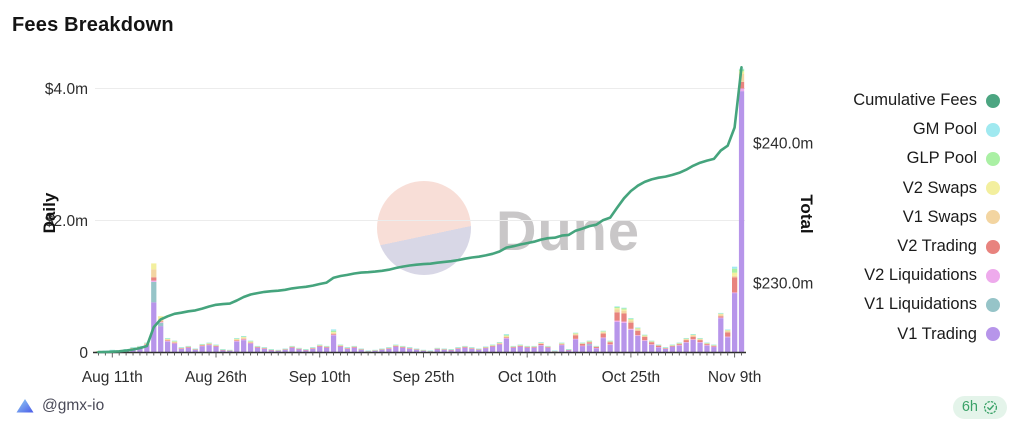 The height and width of the screenshot is (433, 1024). Describe the element at coordinates (926, 217) in the screenshot. I see `legend-item-v1-swaps: V1 Swaps` at that location.